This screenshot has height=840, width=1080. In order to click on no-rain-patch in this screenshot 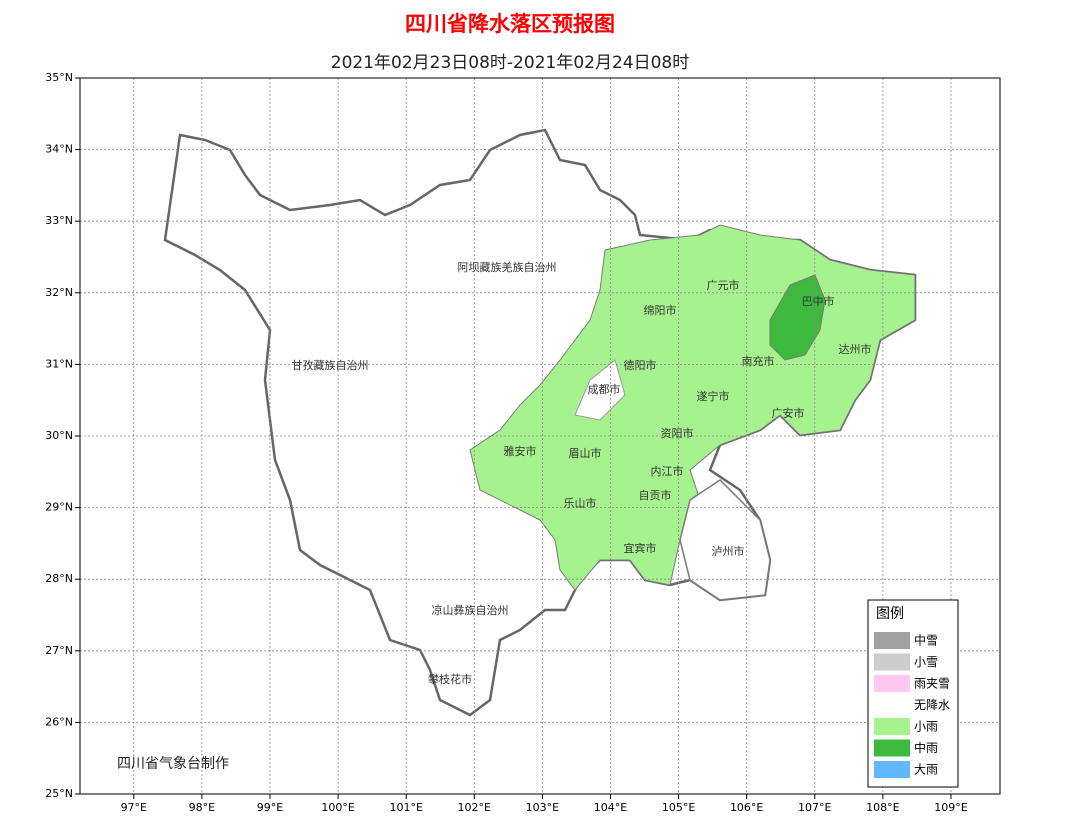, I will do `click(725, 540)`.